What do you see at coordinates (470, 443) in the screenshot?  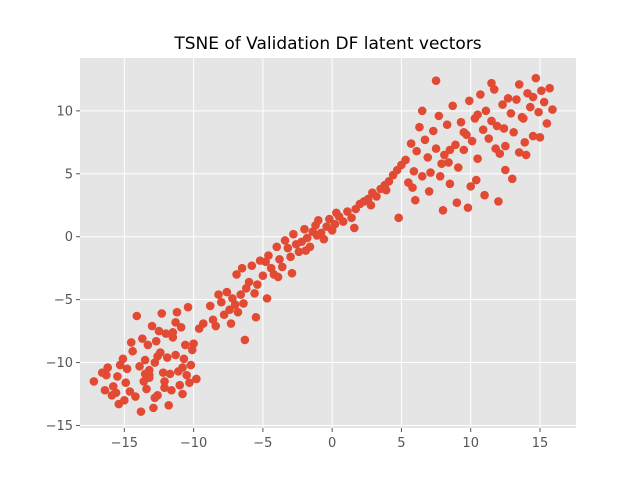 I see `x-tick-label: 10` at bounding box center [470, 443].